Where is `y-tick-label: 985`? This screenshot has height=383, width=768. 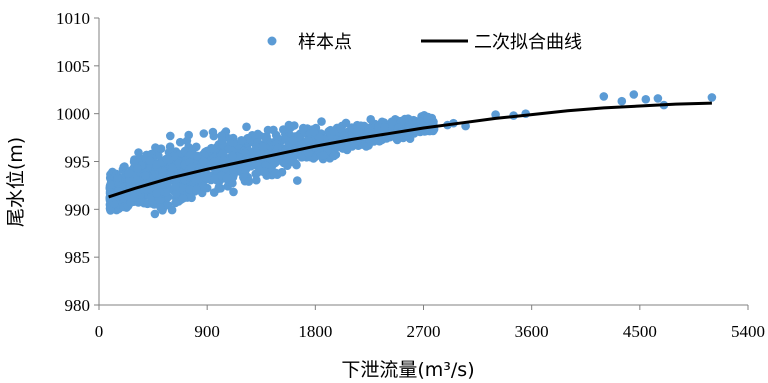
y-tick-label: 985 is located at coordinates (78, 257).